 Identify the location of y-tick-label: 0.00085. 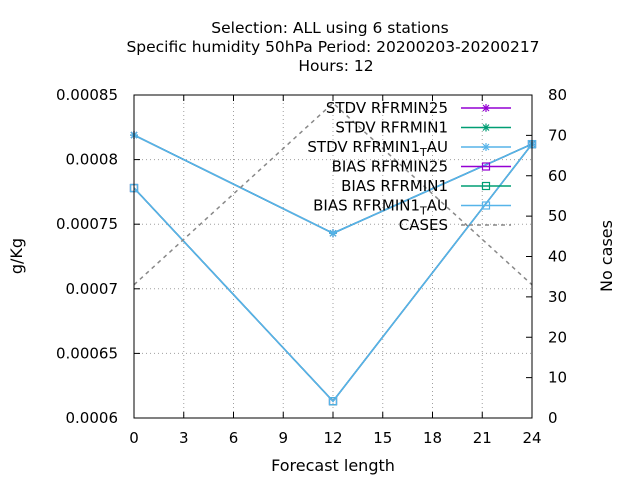
(87, 95).